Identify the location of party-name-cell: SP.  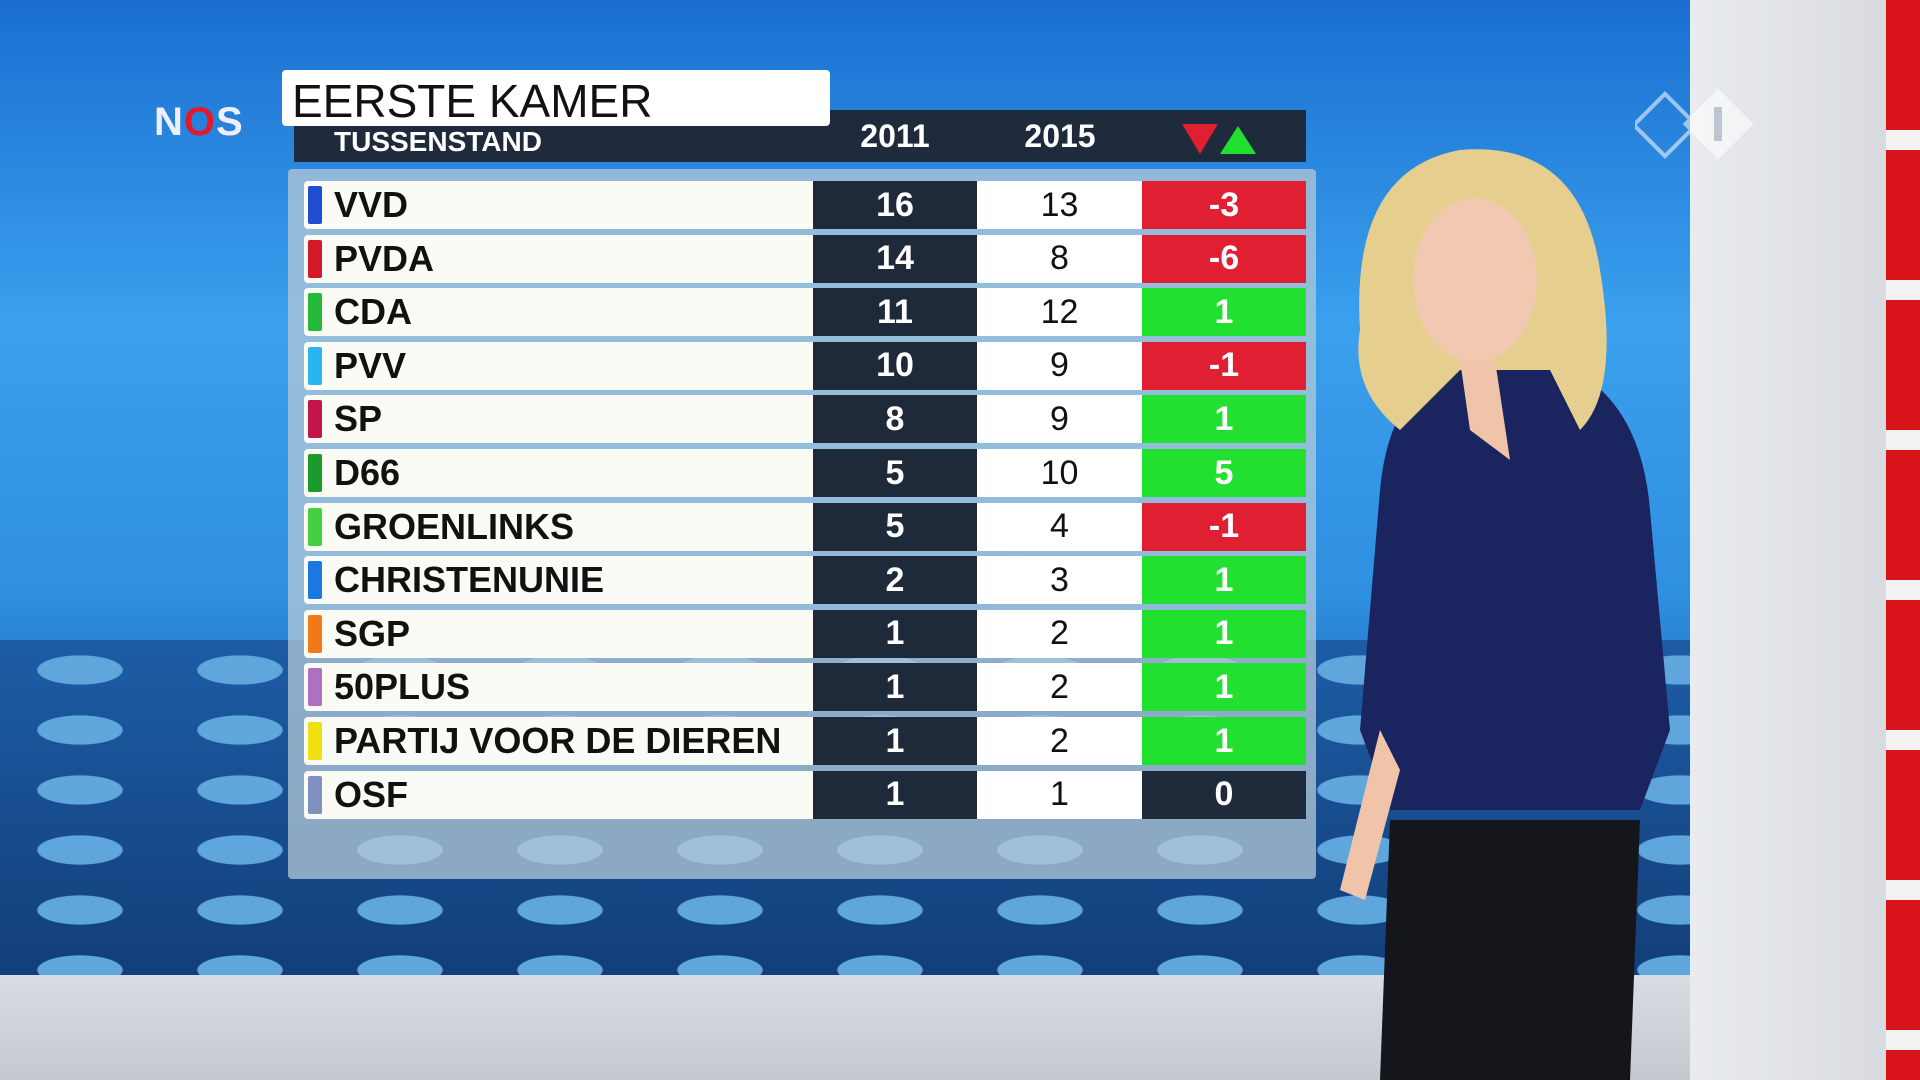
(558, 419).